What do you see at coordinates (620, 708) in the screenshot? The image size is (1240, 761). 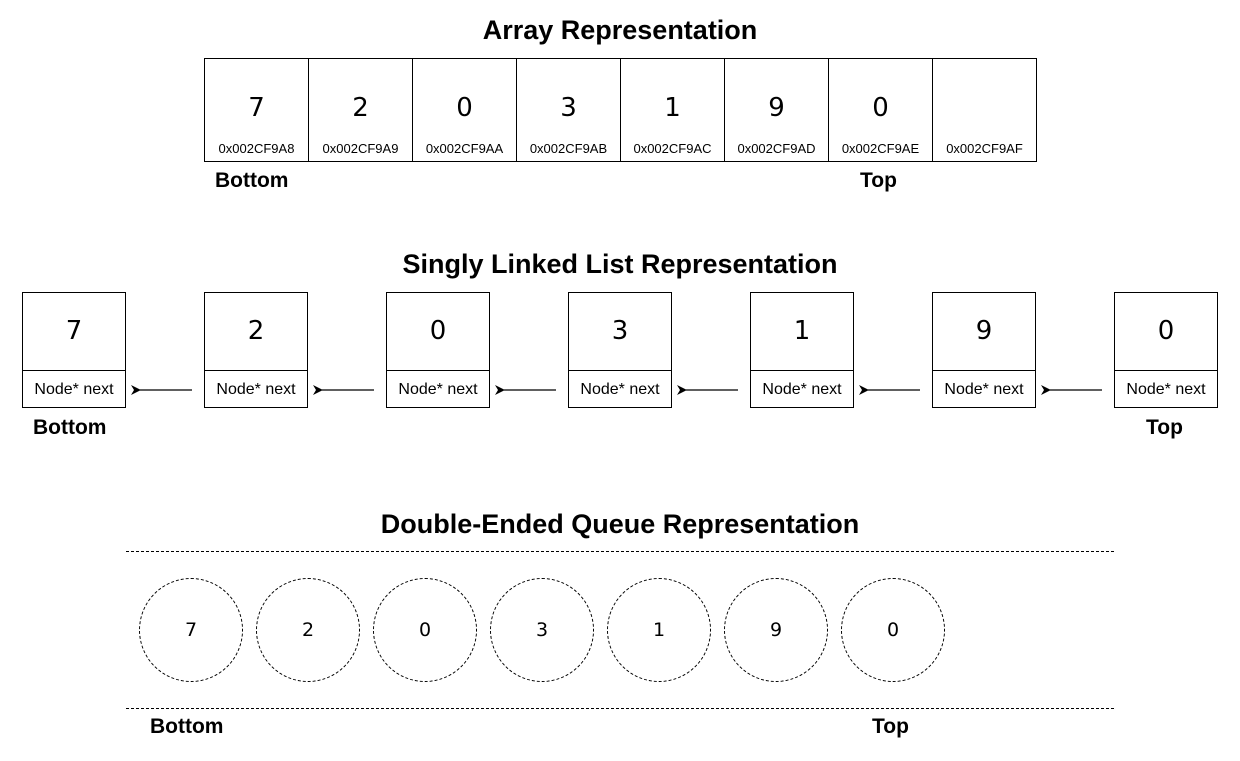 I see `deque-bottom-boundary` at bounding box center [620, 708].